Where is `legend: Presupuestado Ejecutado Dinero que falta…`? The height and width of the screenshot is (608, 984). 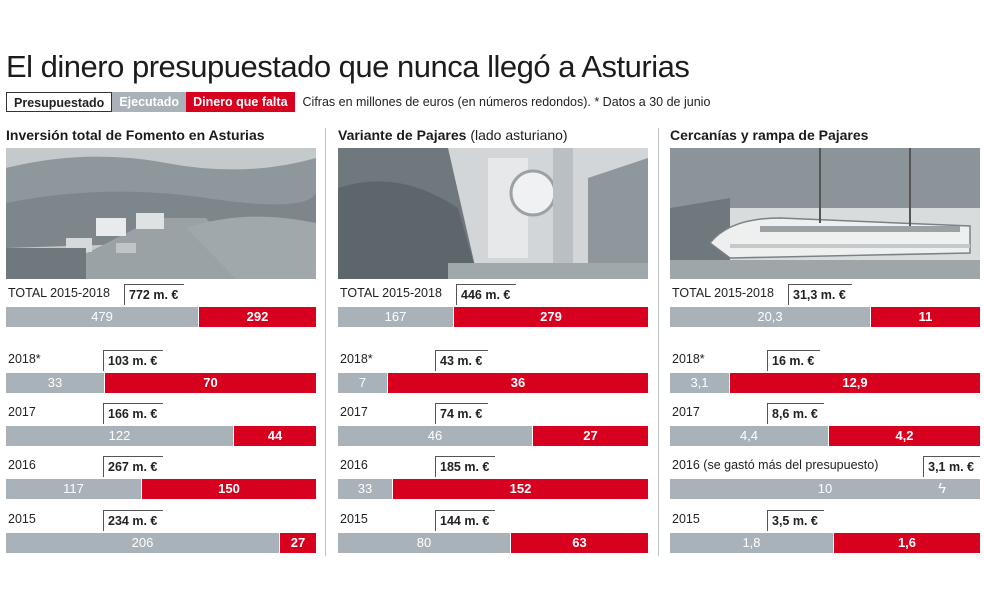
legend: Presupuestado Ejecutado Dinero que falta… is located at coordinates (358, 102).